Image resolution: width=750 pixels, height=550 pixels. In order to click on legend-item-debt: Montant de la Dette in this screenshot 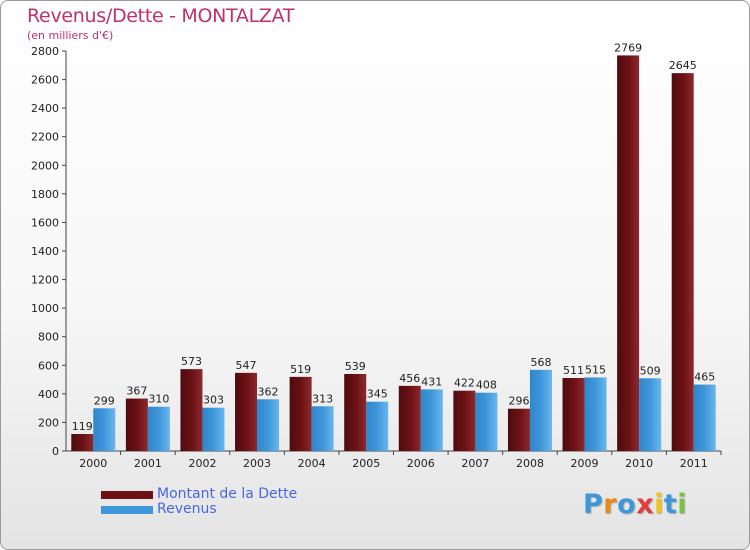, I will do `click(231, 494)`.